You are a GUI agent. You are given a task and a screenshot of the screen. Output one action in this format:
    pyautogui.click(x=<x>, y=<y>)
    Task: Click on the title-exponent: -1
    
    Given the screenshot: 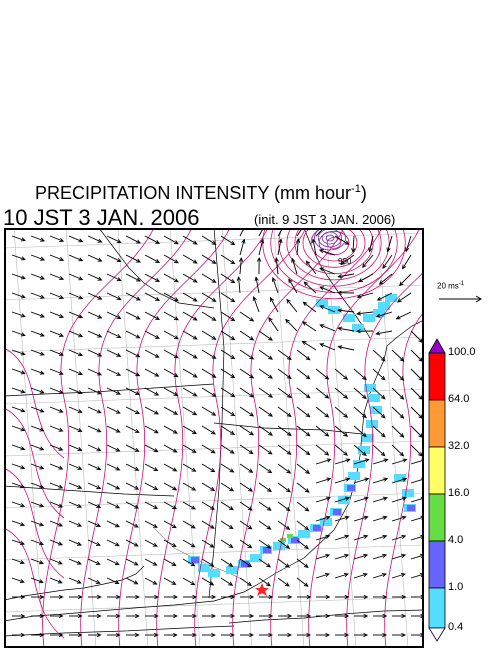 What is the action you would take?
    pyautogui.click(x=356, y=189)
    